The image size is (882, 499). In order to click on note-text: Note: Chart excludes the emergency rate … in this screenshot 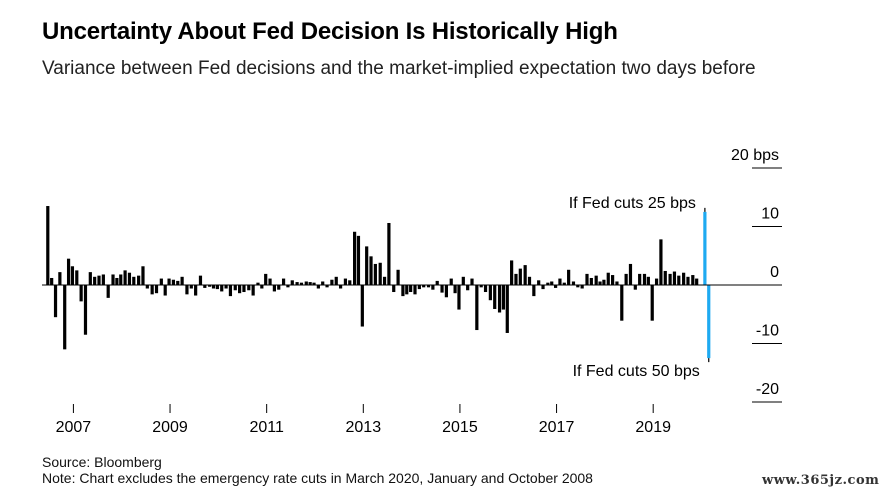, I will do `click(317, 478)`.